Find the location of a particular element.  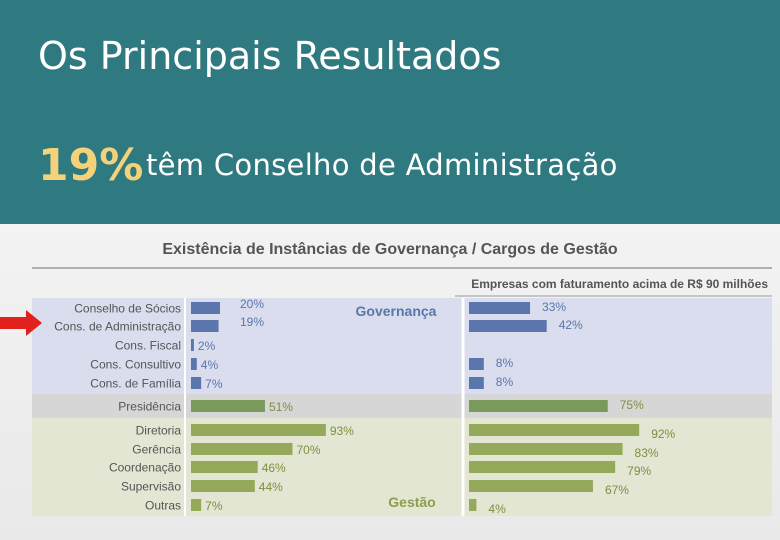

bar-large-outras is located at coordinates (473, 505).